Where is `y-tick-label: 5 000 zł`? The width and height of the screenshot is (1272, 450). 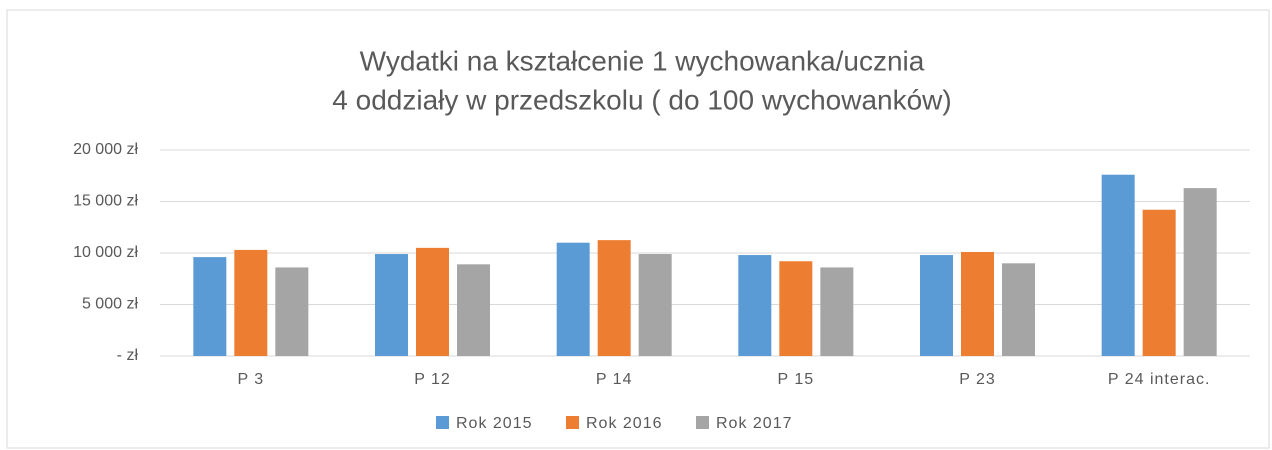 y-tick-label: 5 000 zł is located at coordinates (110, 304).